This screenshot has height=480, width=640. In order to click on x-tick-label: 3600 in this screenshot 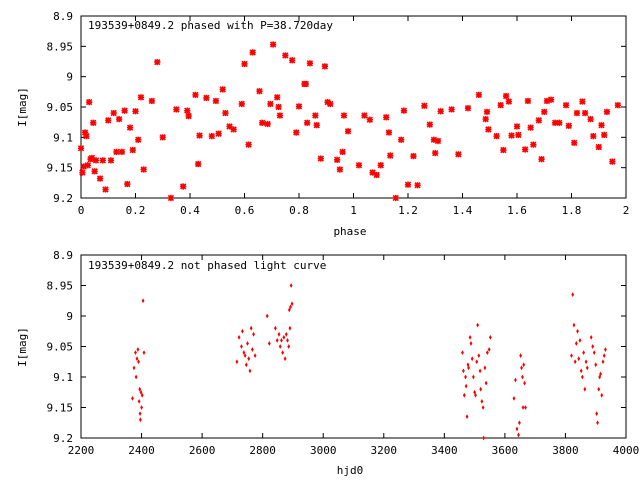, I will do `click(505, 450)`.